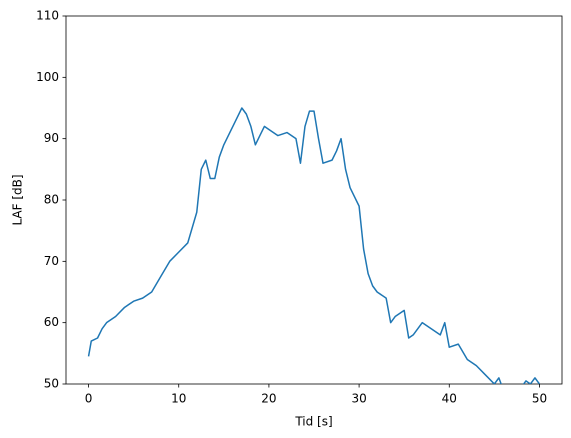 The image size is (571, 438). Describe the element at coordinates (18, 199) in the screenshot. I see `y-axis-label: LAF [dB]` at that location.